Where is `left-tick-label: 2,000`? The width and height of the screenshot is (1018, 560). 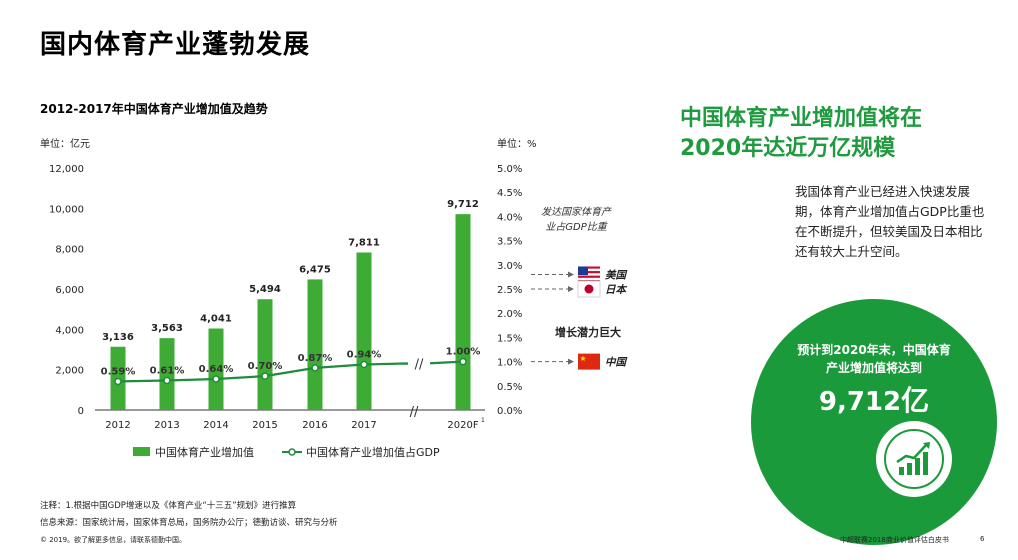 left-tick-label: 2,000 is located at coordinates (69, 371).